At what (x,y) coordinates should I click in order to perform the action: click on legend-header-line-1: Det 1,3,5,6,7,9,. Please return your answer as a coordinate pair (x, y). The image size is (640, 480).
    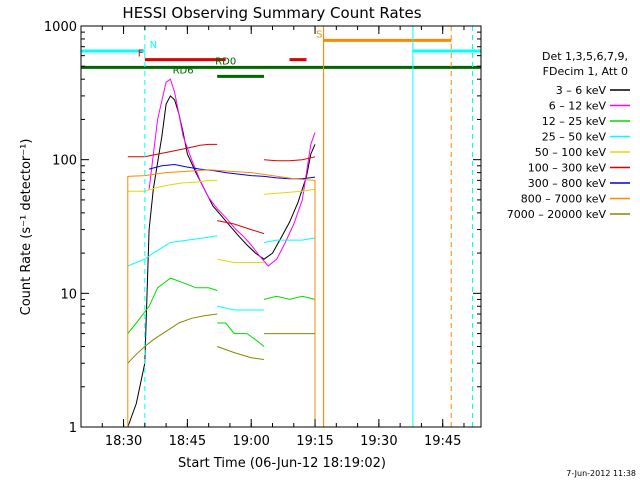
    Looking at the image, I should click on (585, 56).